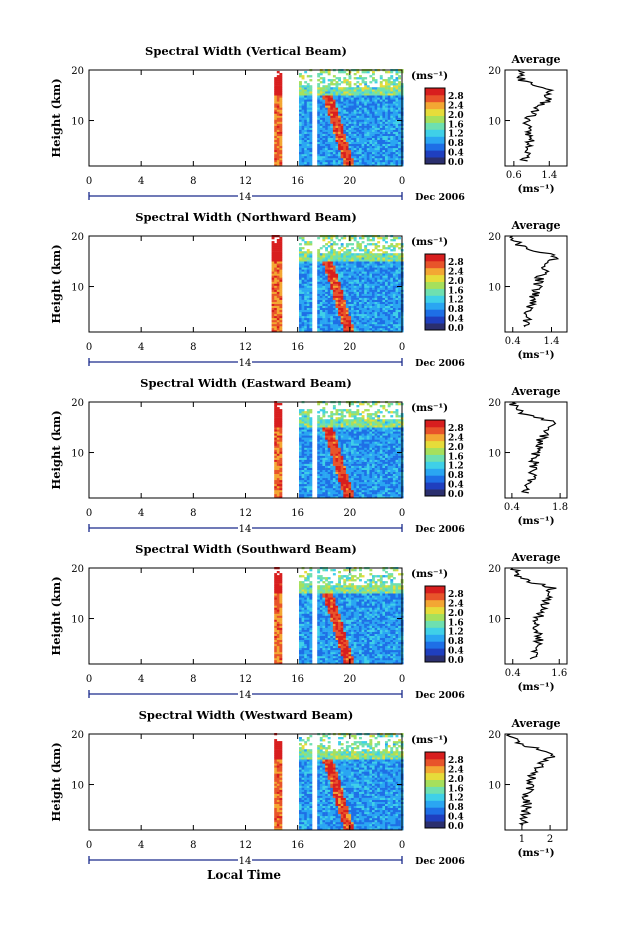 The height and width of the screenshot is (929, 620). What do you see at coordinates (456, 329) in the screenshot?
I see `colorbar-tick-label: 0.0` at bounding box center [456, 329].